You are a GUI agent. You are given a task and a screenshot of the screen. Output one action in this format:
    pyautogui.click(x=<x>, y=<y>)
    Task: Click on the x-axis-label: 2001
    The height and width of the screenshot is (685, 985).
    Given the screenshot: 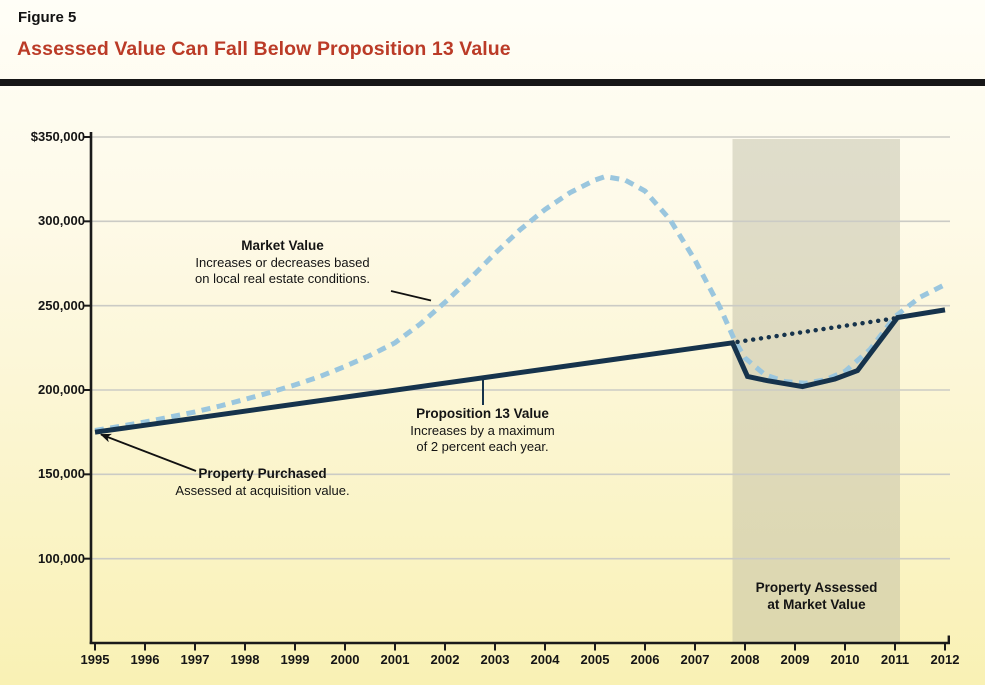 What is the action you would take?
    pyautogui.click(x=395, y=659)
    